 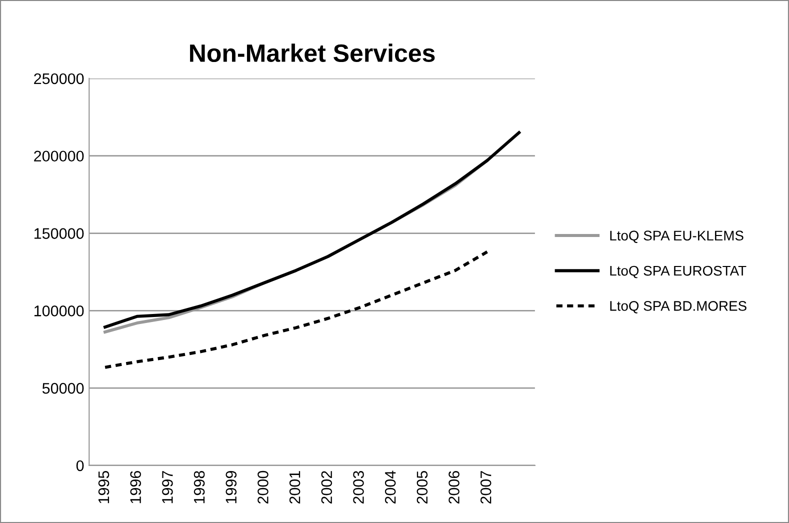 I want to click on y-tick-label: 100000, so click(x=59, y=311).